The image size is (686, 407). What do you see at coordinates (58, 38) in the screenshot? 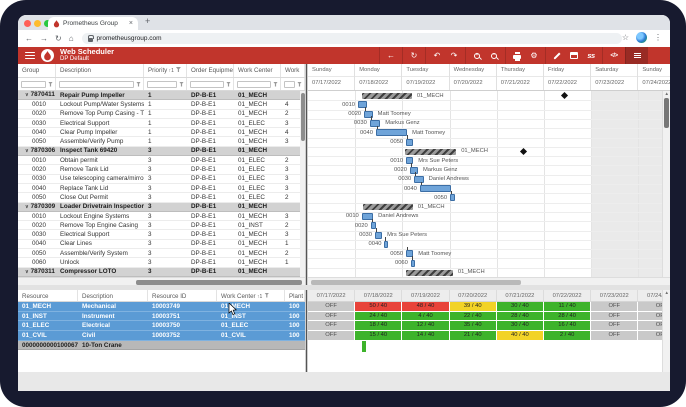
I see `reload-icon: ↻` at bounding box center [58, 38].